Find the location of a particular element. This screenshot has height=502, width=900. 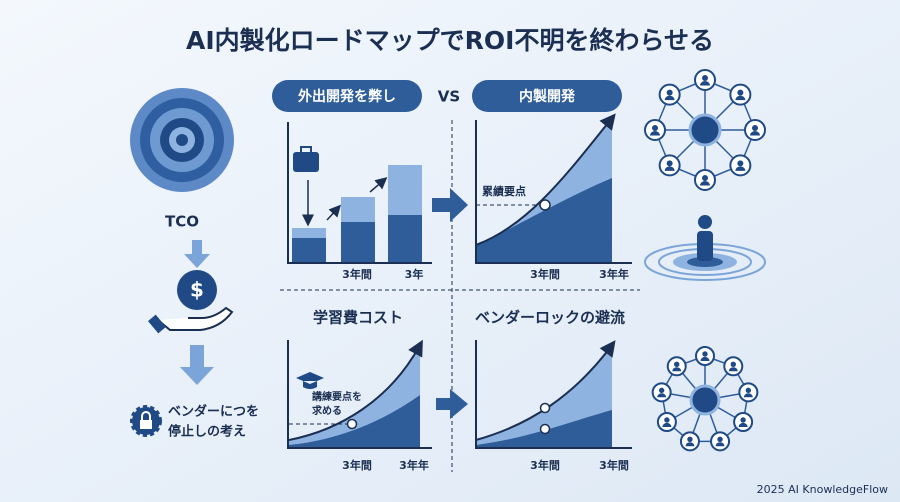

person-rings-icon is located at coordinates (705, 248).